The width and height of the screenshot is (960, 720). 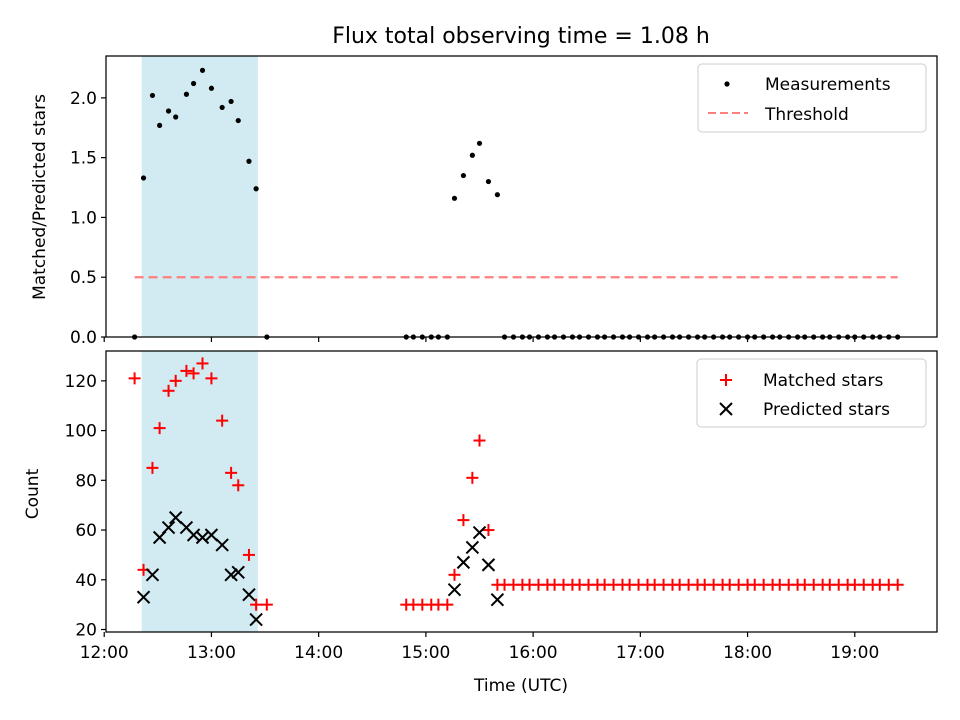 What do you see at coordinates (33, 493) in the screenshot?
I see `bottom-y-axis-label: Count` at bounding box center [33, 493].